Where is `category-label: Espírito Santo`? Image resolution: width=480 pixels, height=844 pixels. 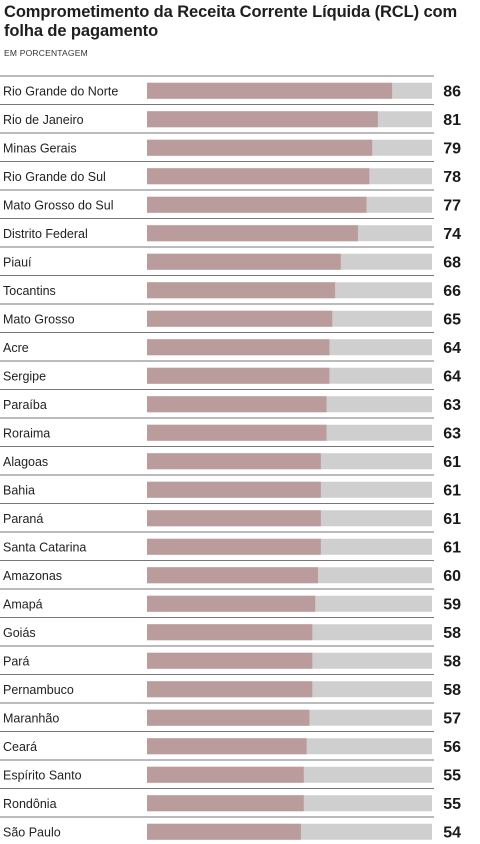 category-label: Espírito Santo is located at coordinates (42, 775).